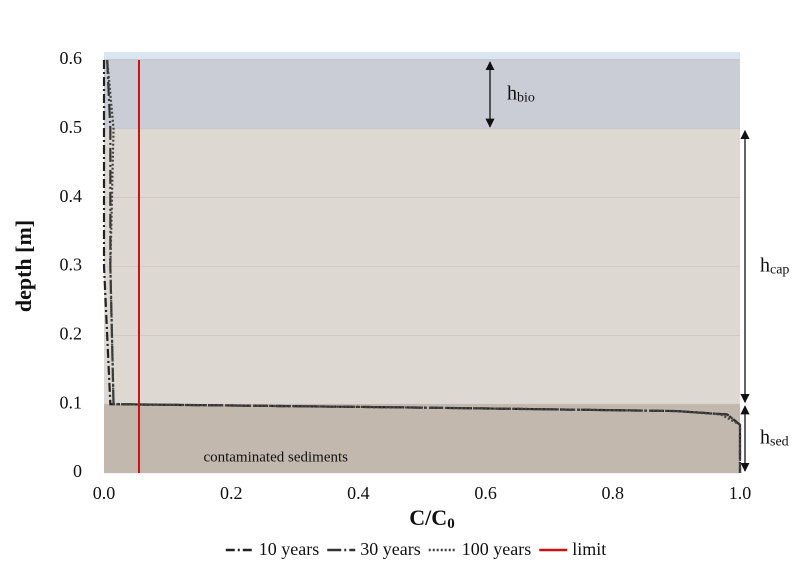 This screenshot has width=807, height=570. Describe the element at coordinates (589, 549) in the screenshot. I see `legend-label: limit` at that location.